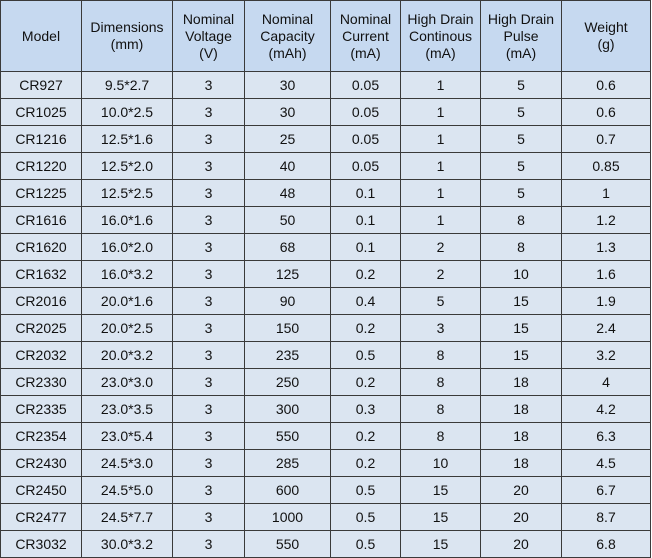 The height and width of the screenshot is (558, 652). What do you see at coordinates (287, 36) in the screenshot?
I see `header-cell: Nominal Capacity (mAh)` at bounding box center [287, 36].